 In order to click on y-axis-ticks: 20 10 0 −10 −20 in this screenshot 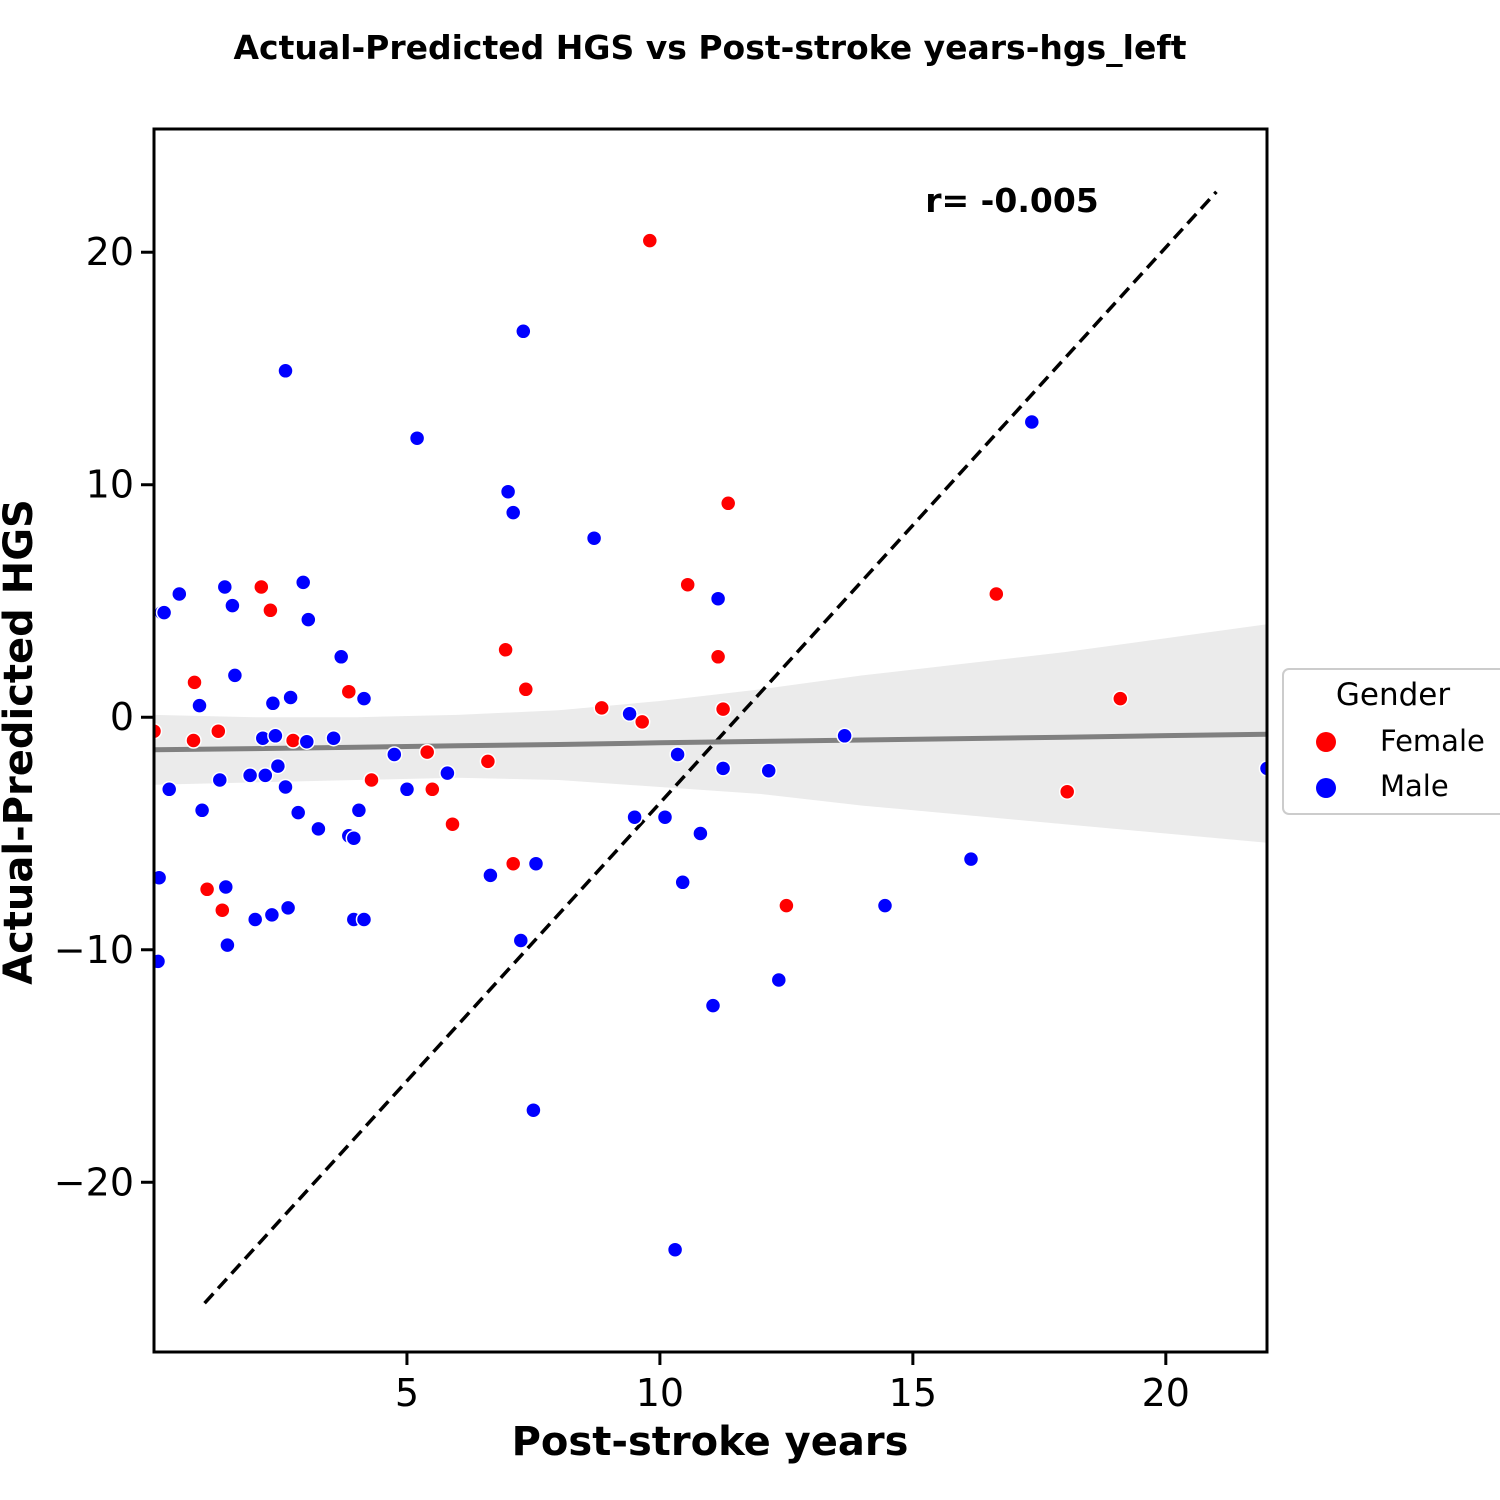, I will do `click(104, 717)`.